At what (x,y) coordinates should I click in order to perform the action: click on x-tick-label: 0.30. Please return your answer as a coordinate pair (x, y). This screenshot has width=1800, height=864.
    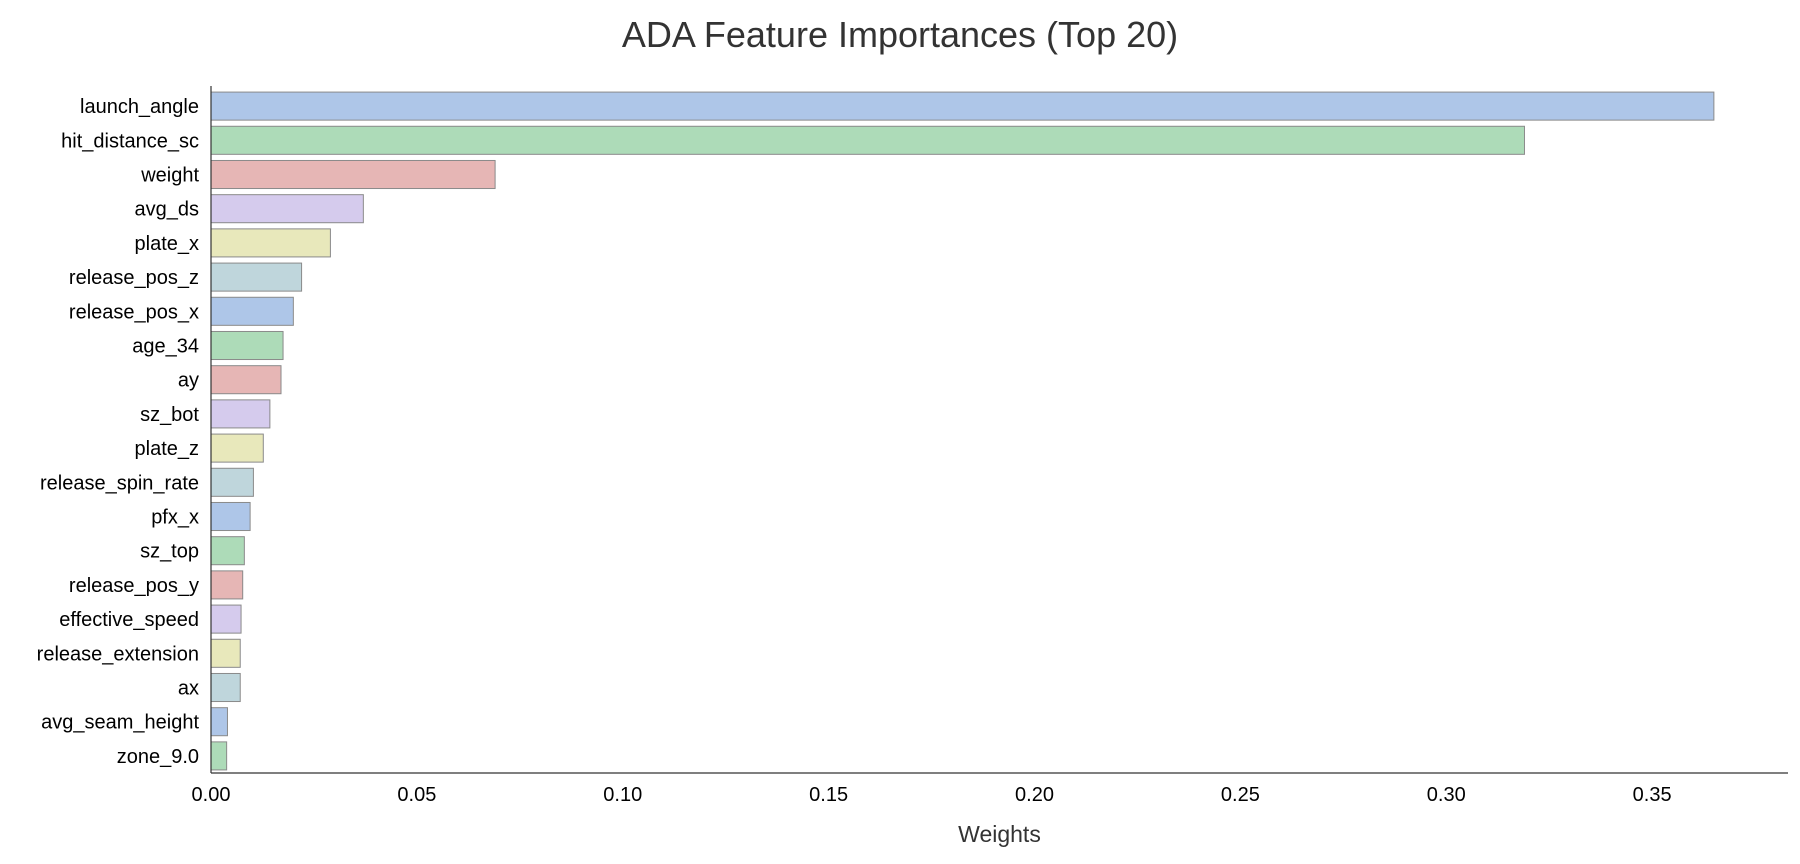
    Looking at the image, I should click on (1446, 795).